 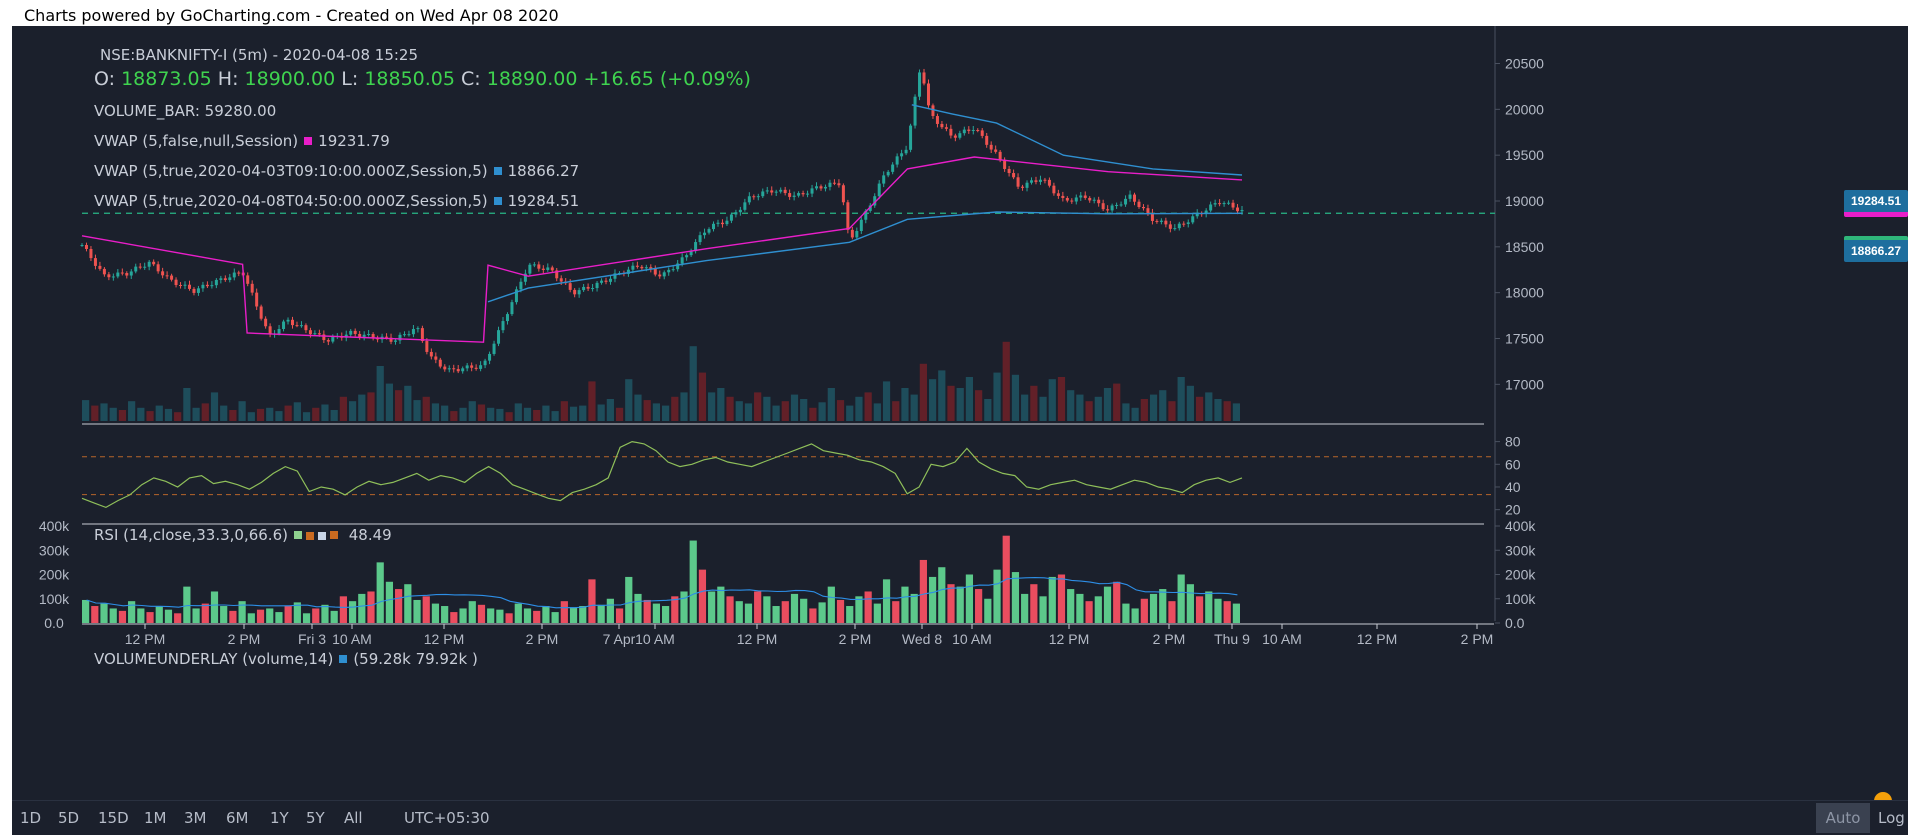 I want to click on log-scale-button: Log, so click(x=1891, y=818).